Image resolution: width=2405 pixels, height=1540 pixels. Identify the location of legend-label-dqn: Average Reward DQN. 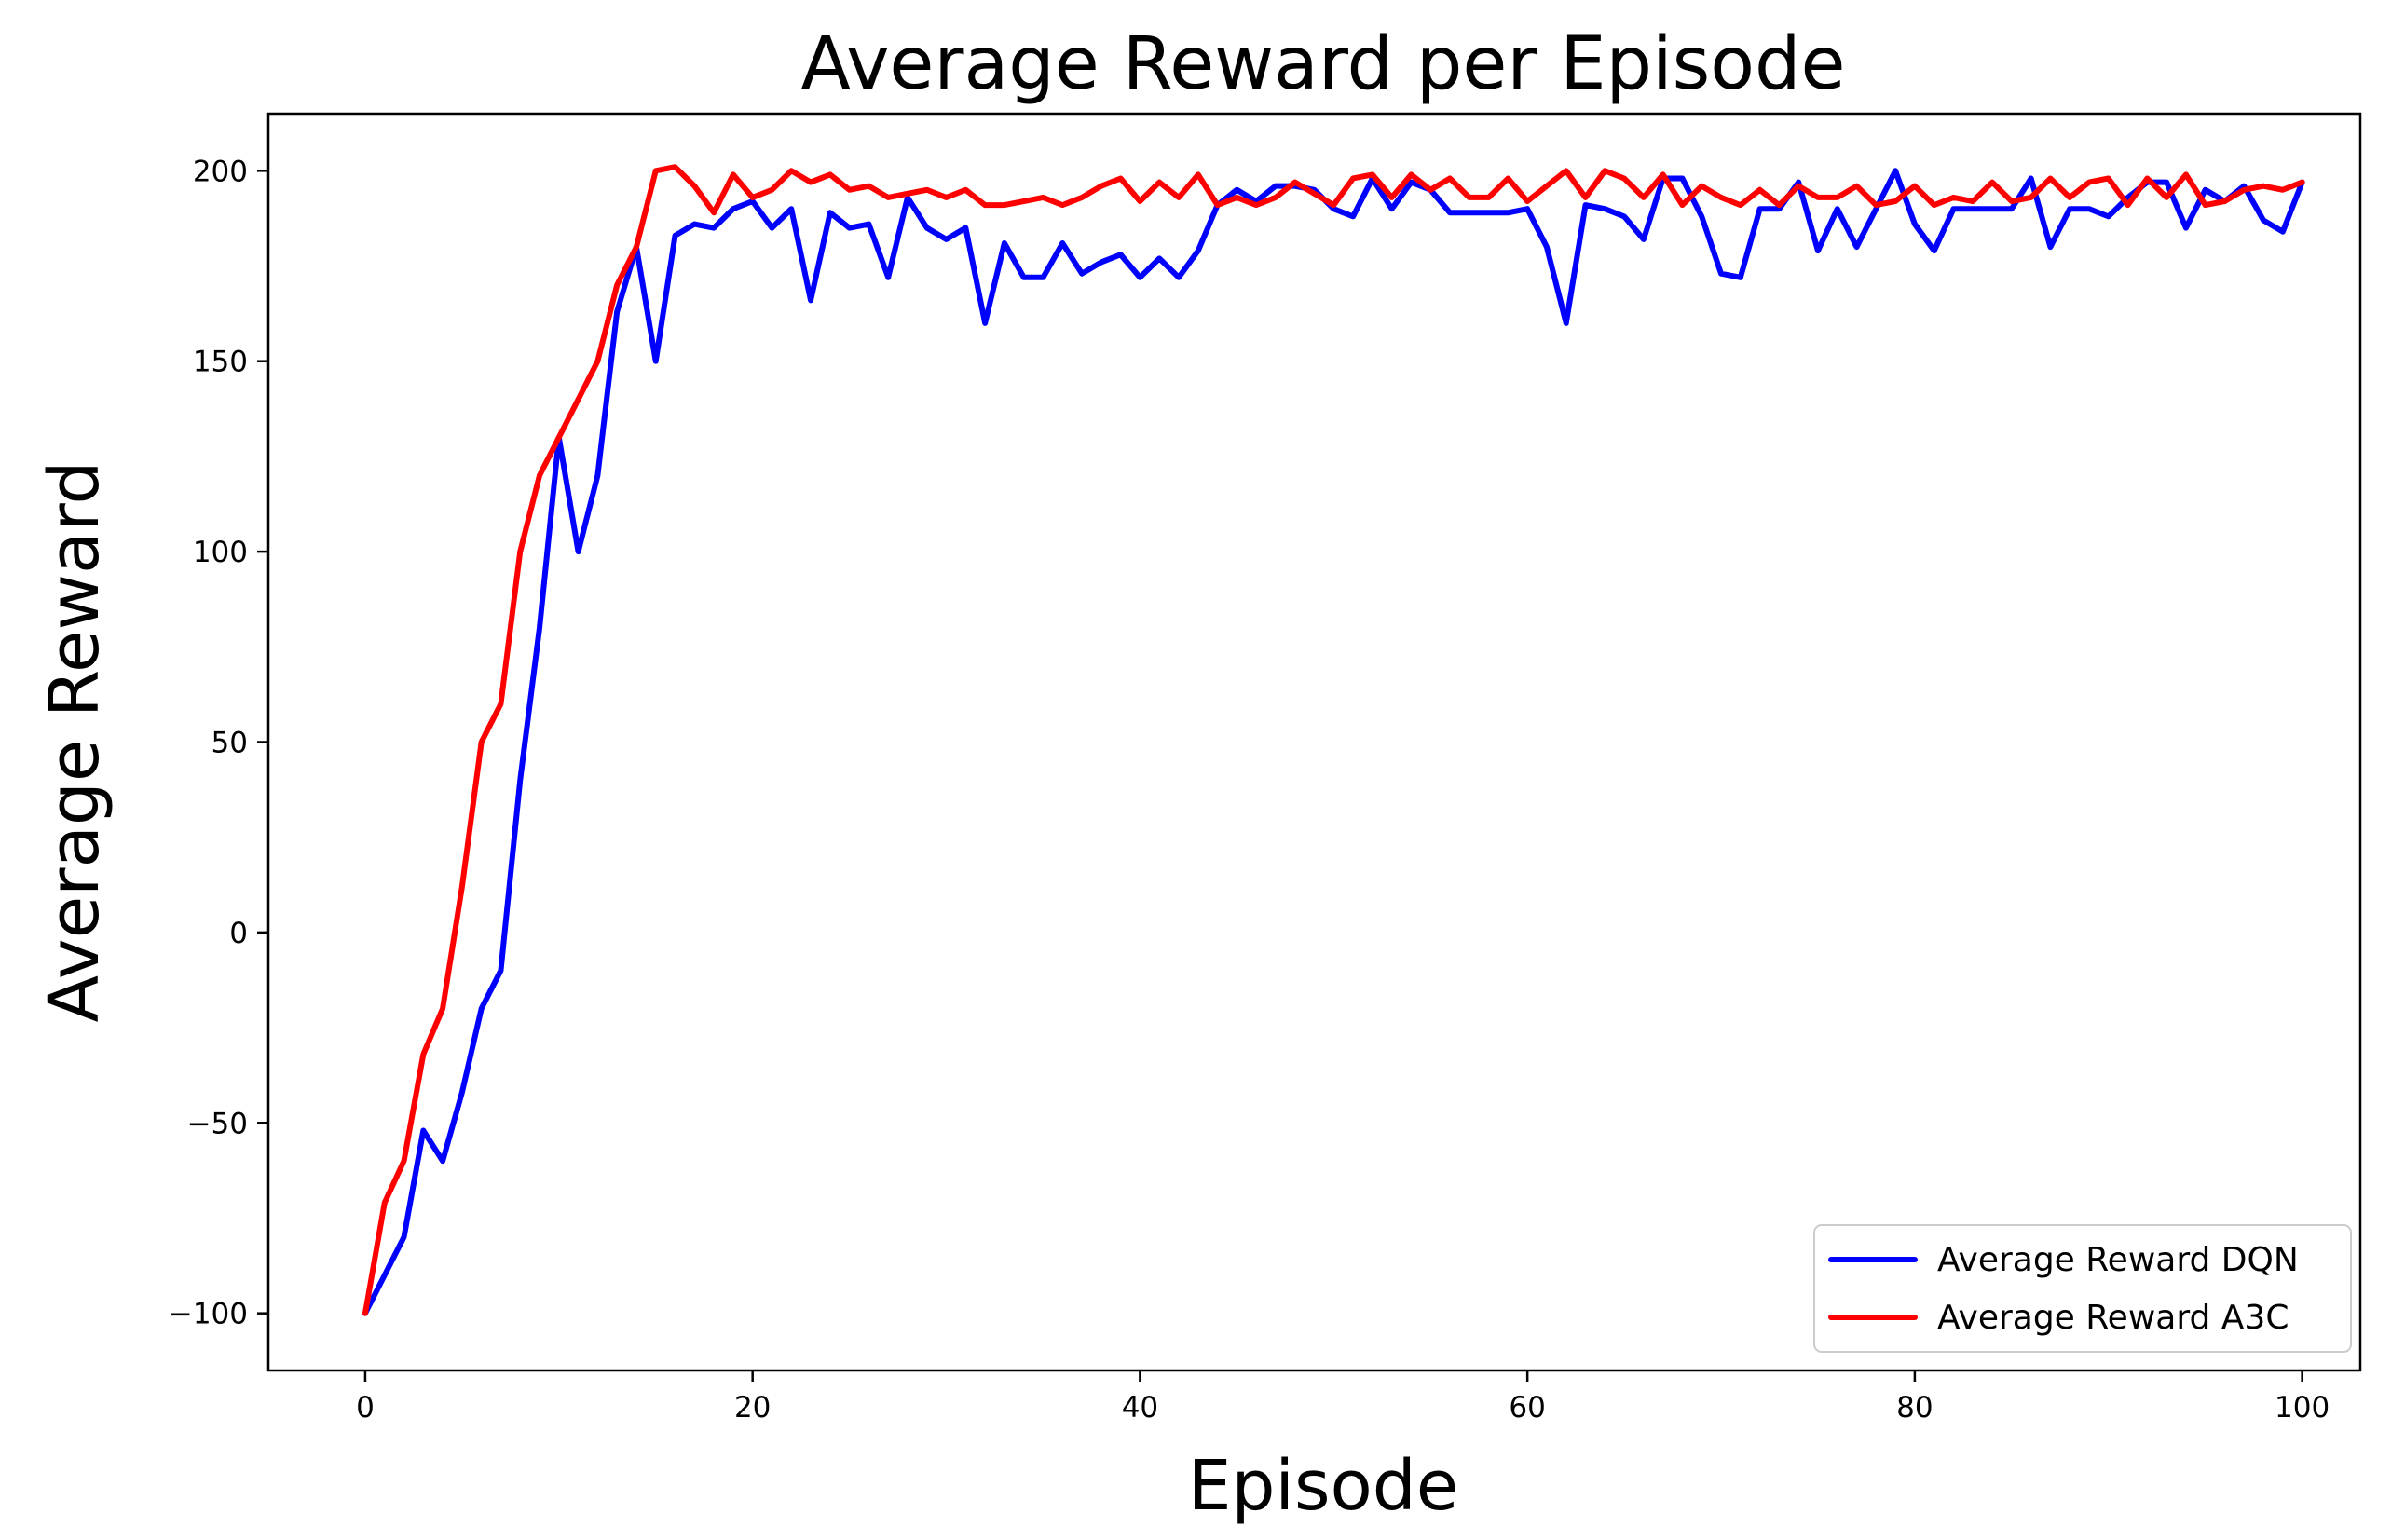
(2118, 1260).